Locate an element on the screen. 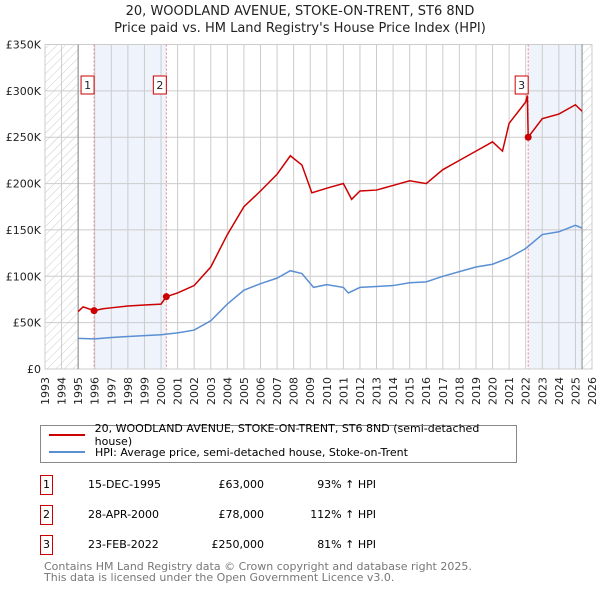 This screenshot has width=600, height=590. y-tick-label: £100K is located at coordinates (24, 276).